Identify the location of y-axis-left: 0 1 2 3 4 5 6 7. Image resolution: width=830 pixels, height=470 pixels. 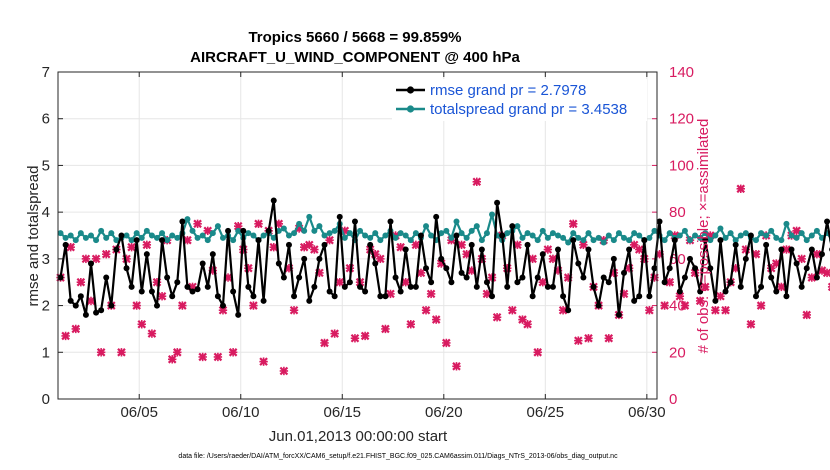
(52, 236).